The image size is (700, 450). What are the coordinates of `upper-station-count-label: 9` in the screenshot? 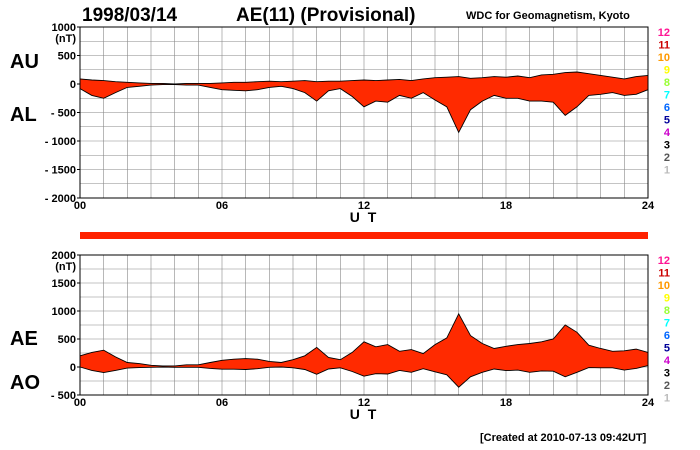 It's located at (667, 71).